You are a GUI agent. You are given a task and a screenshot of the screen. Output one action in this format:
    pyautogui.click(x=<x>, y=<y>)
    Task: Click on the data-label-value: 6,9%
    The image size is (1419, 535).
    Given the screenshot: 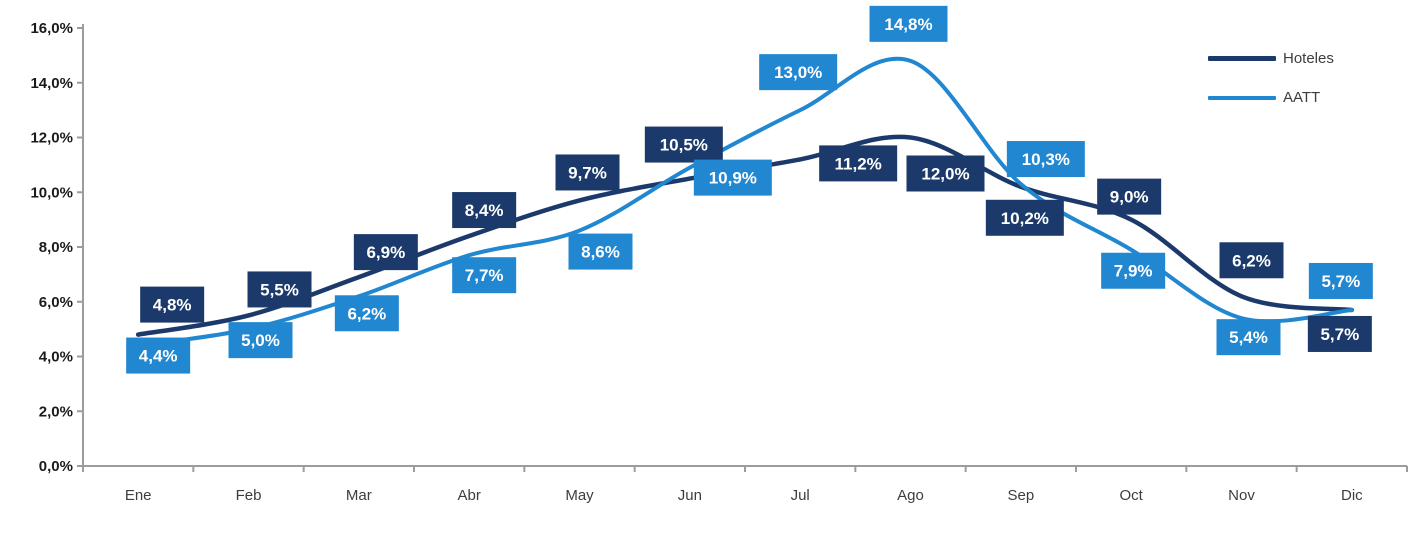 What is the action you would take?
    pyautogui.click(x=385, y=252)
    